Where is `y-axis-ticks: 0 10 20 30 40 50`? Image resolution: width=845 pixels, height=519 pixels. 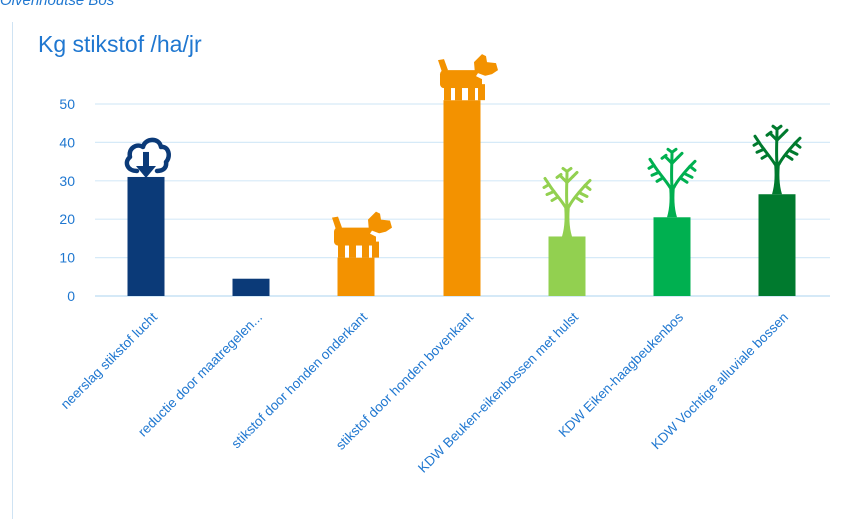 y-axis-ticks: 0 10 20 30 40 50 is located at coordinates (67, 200).